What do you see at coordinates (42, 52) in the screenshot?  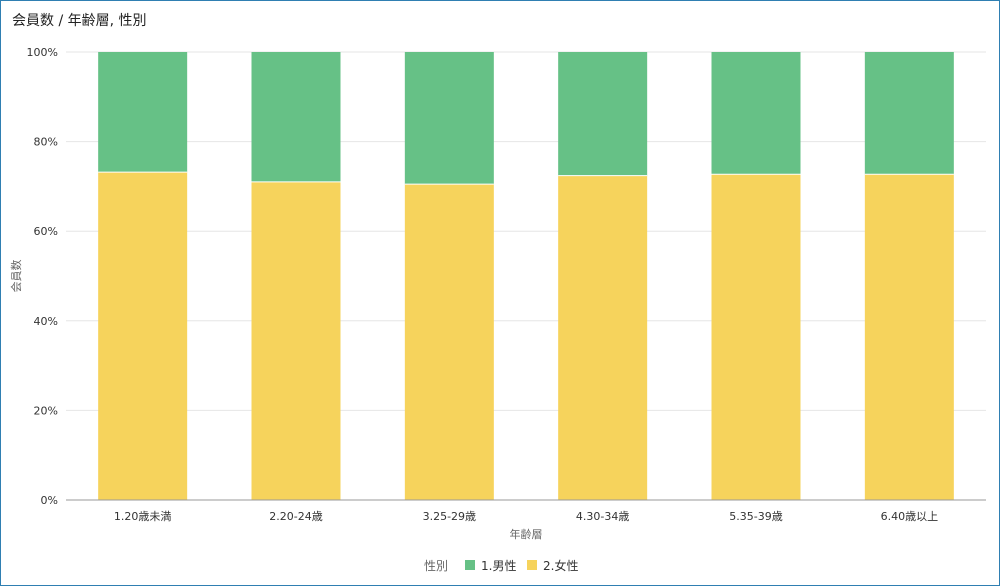 I see `y-tick-label: 100%` at bounding box center [42, 52].